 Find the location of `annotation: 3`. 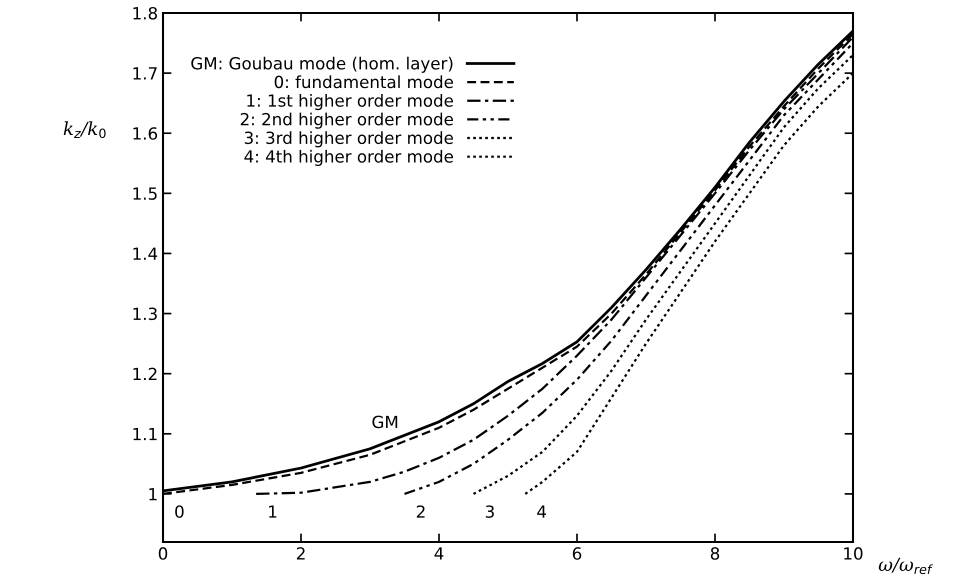

annotation: 3 is located at coordinates (490, 511).